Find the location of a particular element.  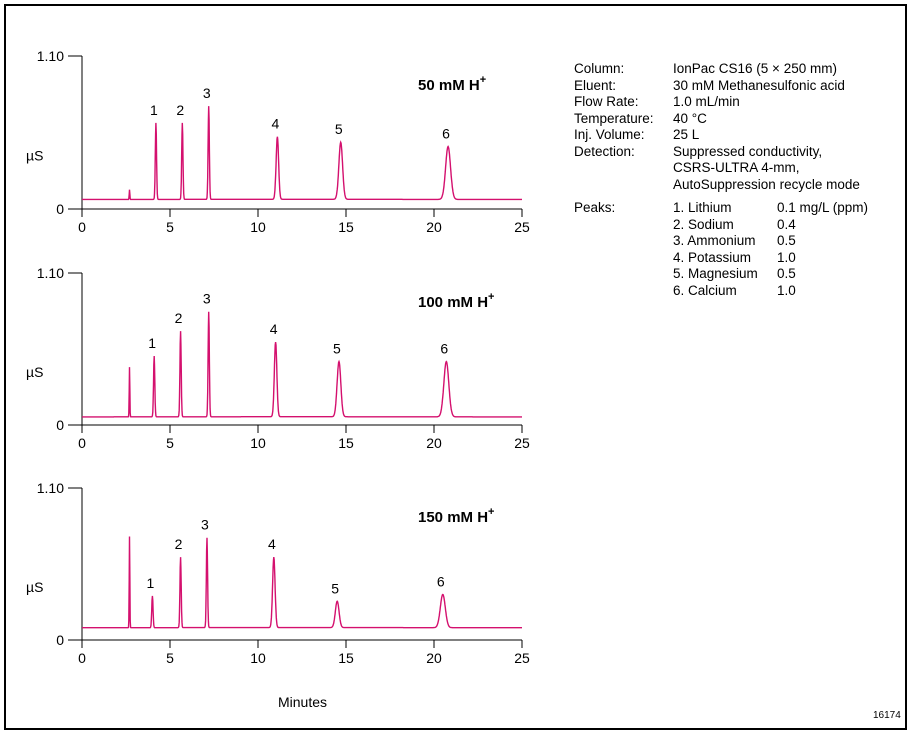

peak-name: 5. Magnesium is located at coordinates (715, 273).